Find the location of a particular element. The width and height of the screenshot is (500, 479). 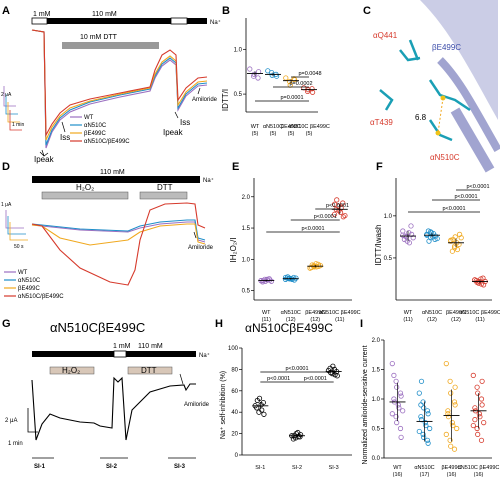

arrow-amiloride-d is located at coordinates (195, 235).